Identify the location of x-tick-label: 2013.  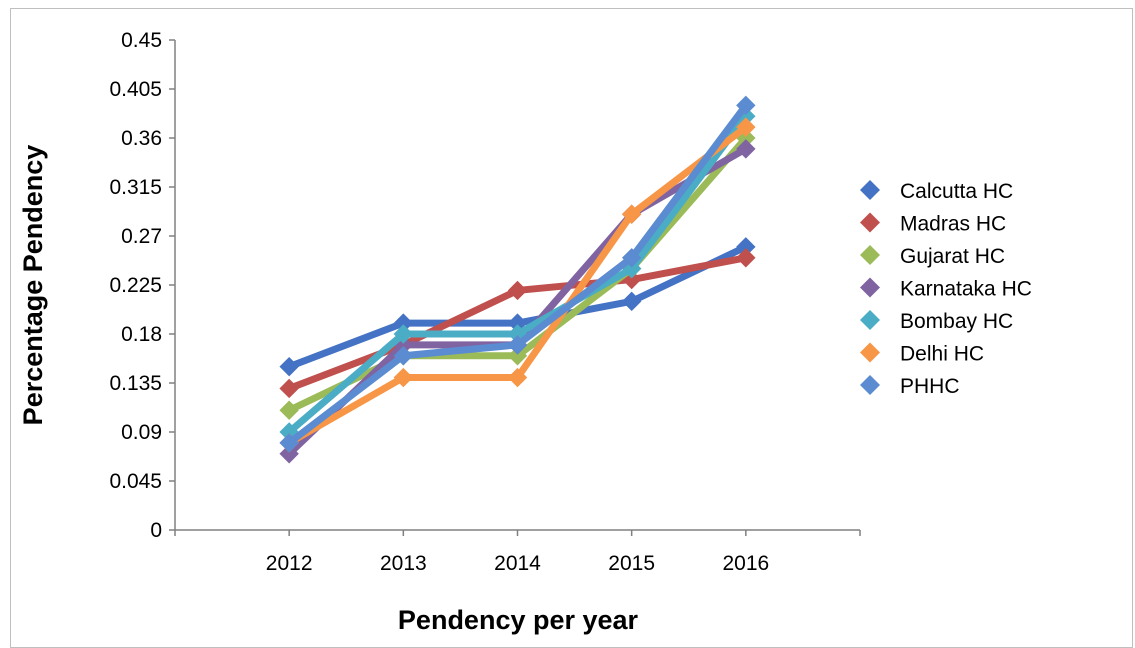
(403, 563).